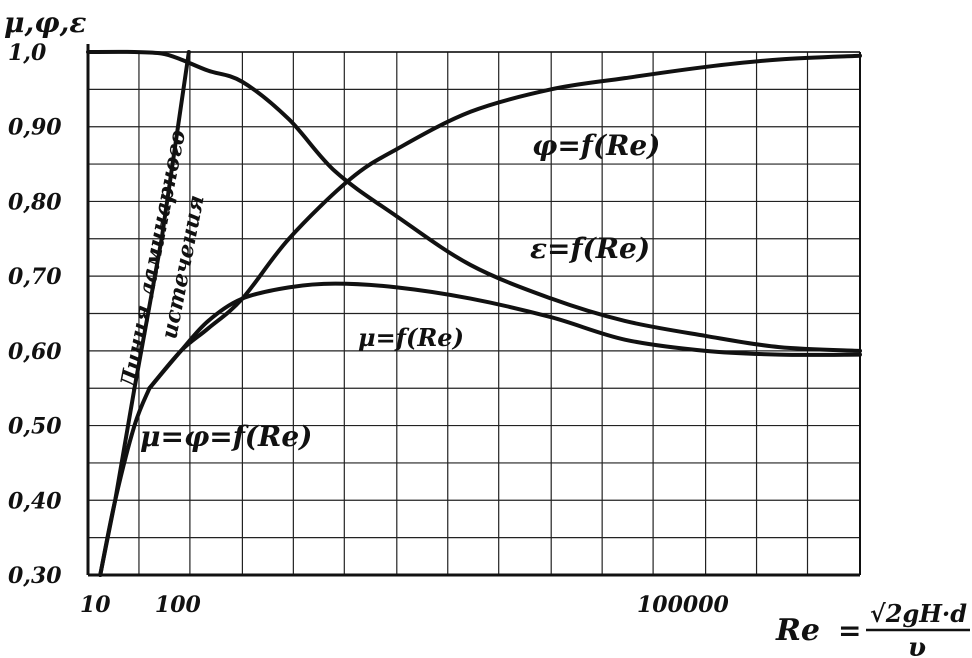 This screenshot has height=658, width=972. I want to click on x-axis-label: Re = √2gH·d υ, so click(872, 628).